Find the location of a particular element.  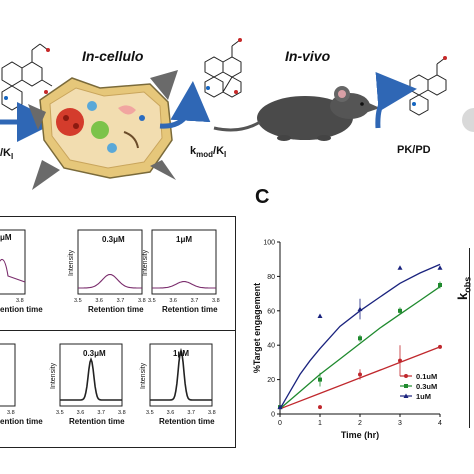

y-axis-title: %Target engagement is located at coordinates (257, 328).